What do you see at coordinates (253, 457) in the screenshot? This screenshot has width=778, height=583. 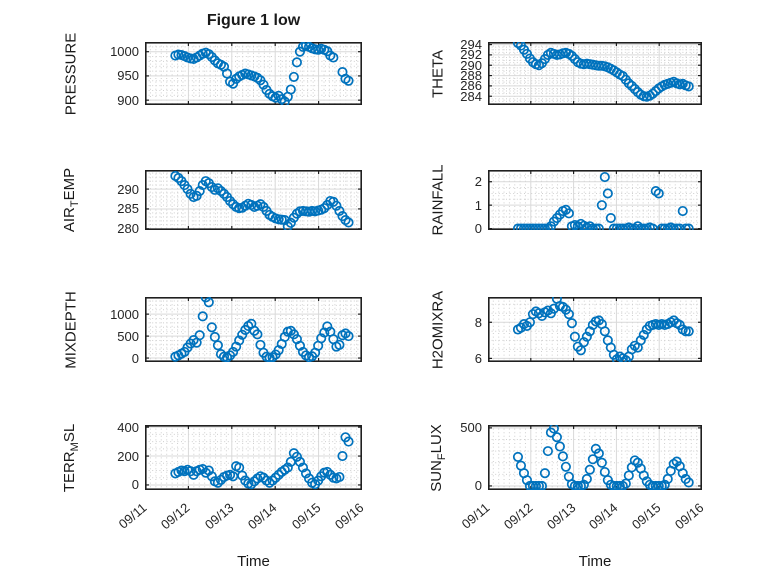 I see `subplot-terr_msl` at bounding box center [253, 457].